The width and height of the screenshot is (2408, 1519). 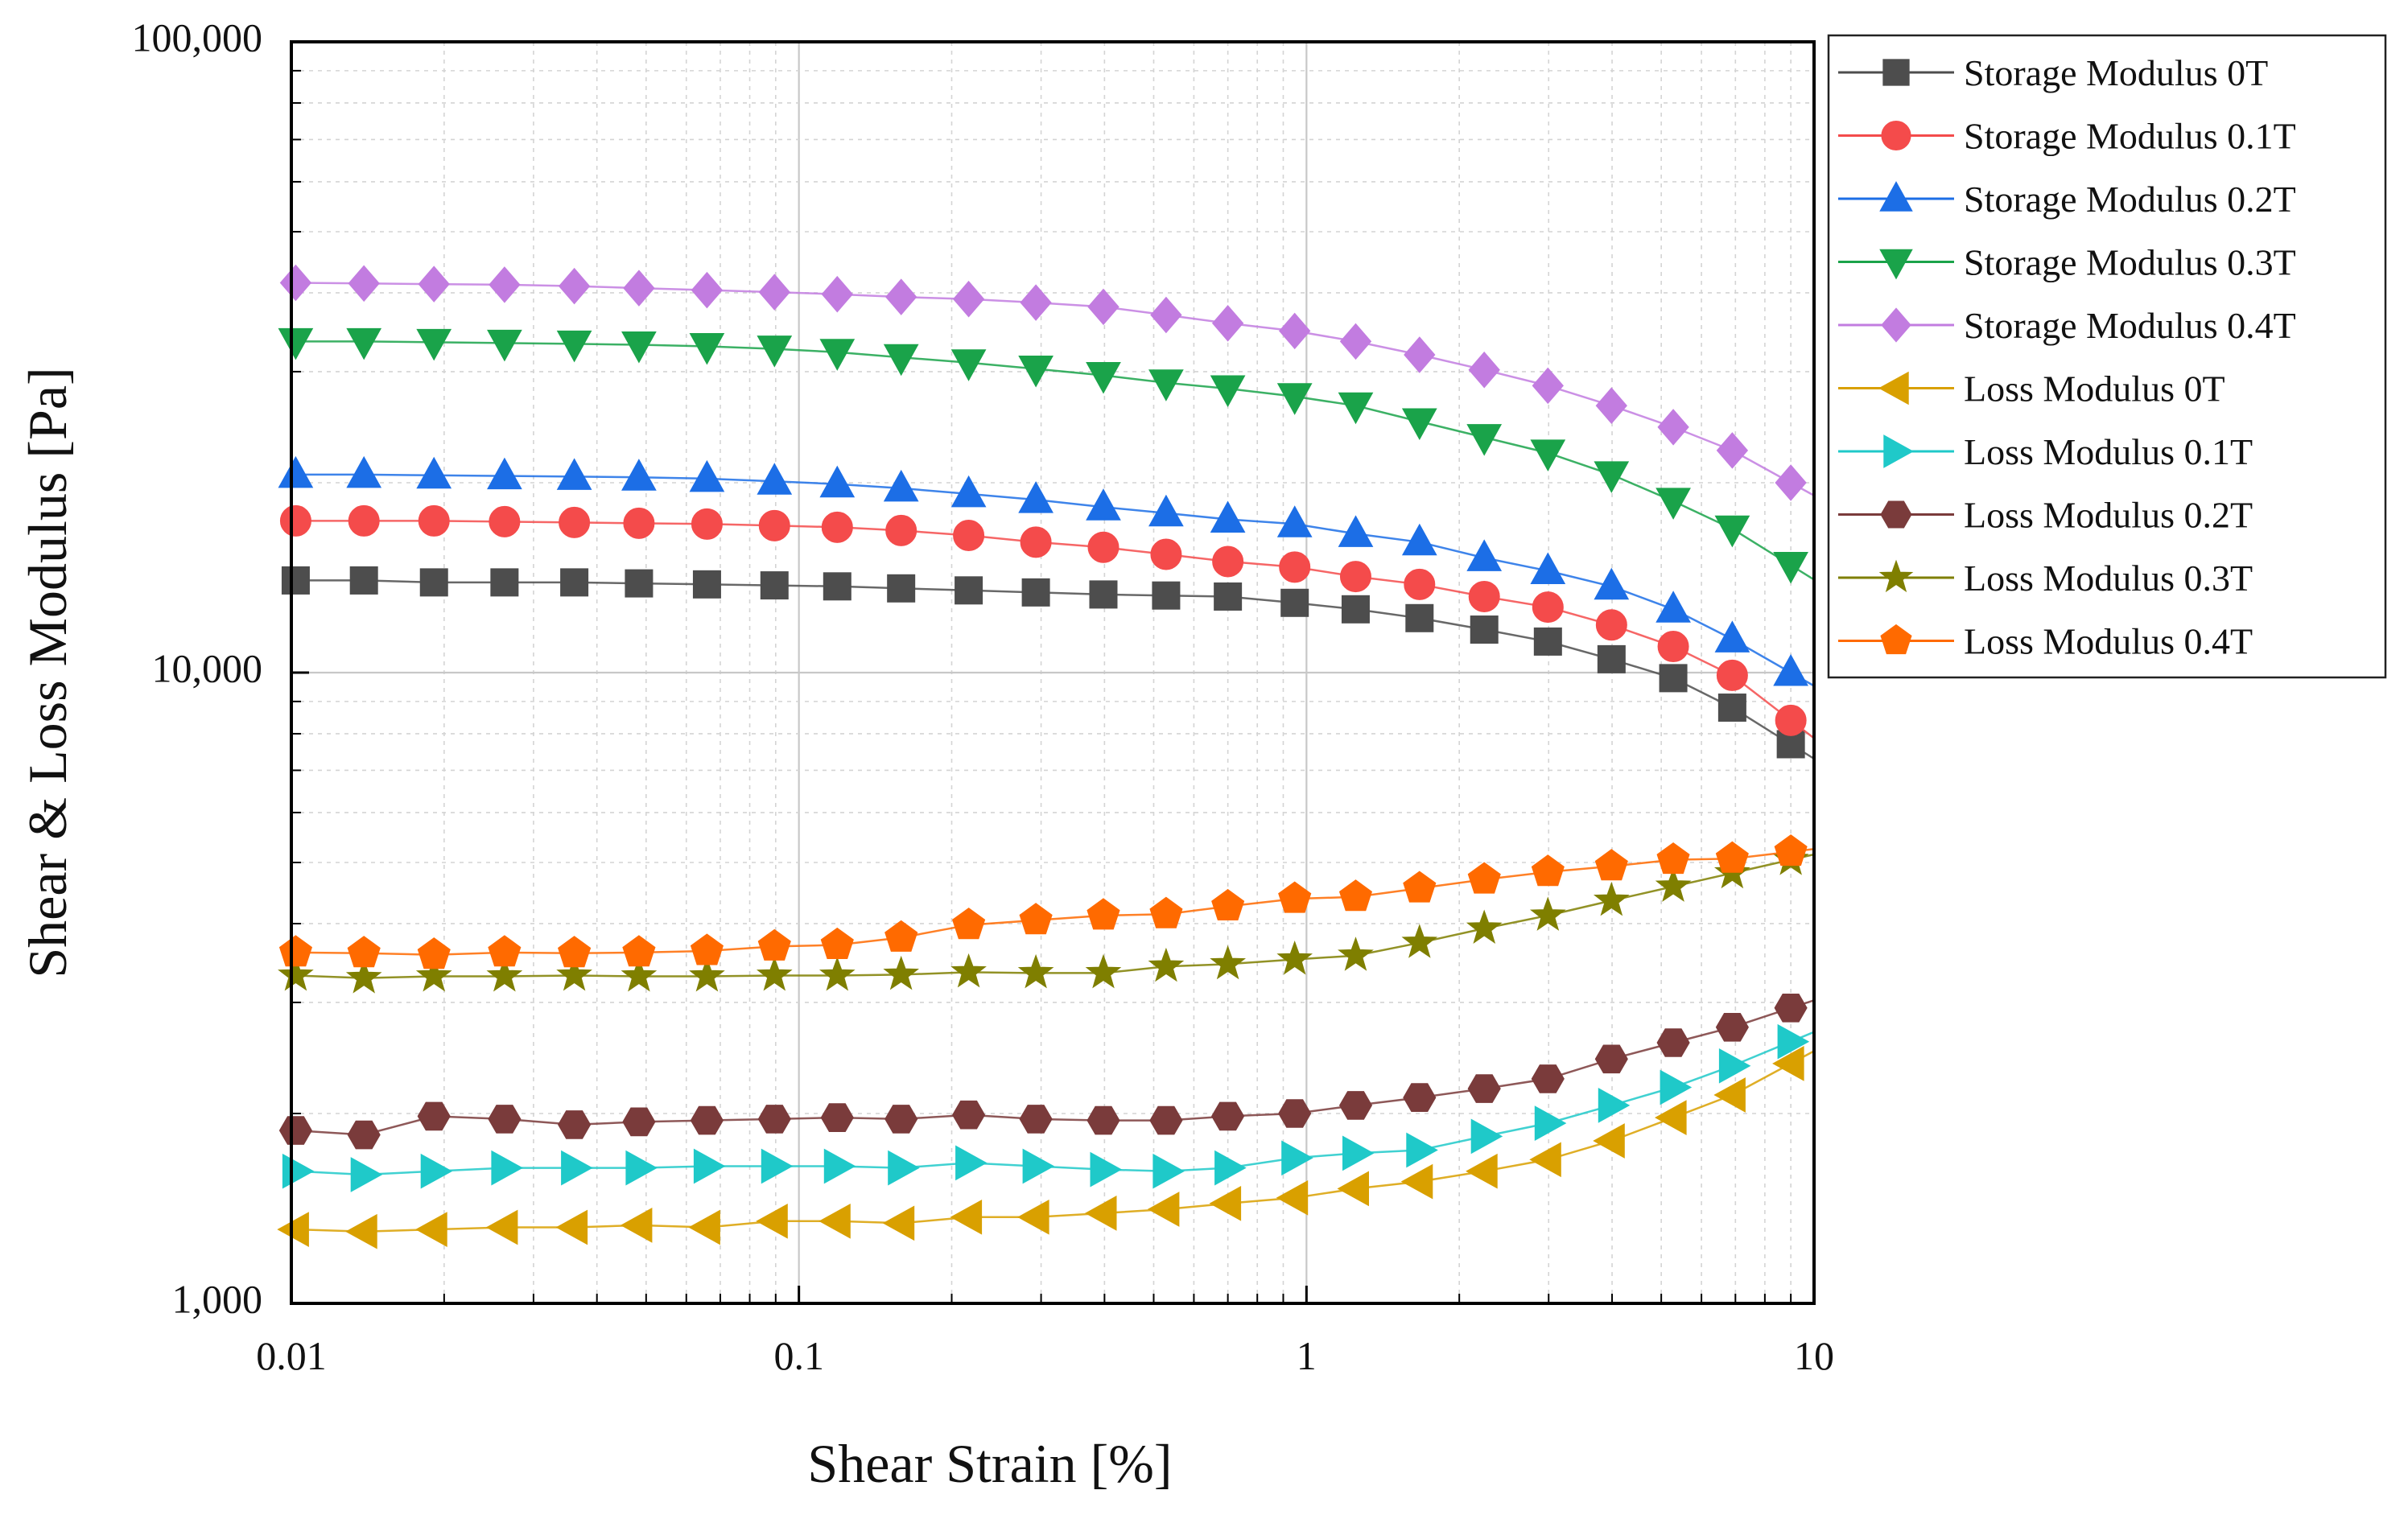 I want to click on x-axis-title: Shear Strain [%], so click(x=989, y=1463).